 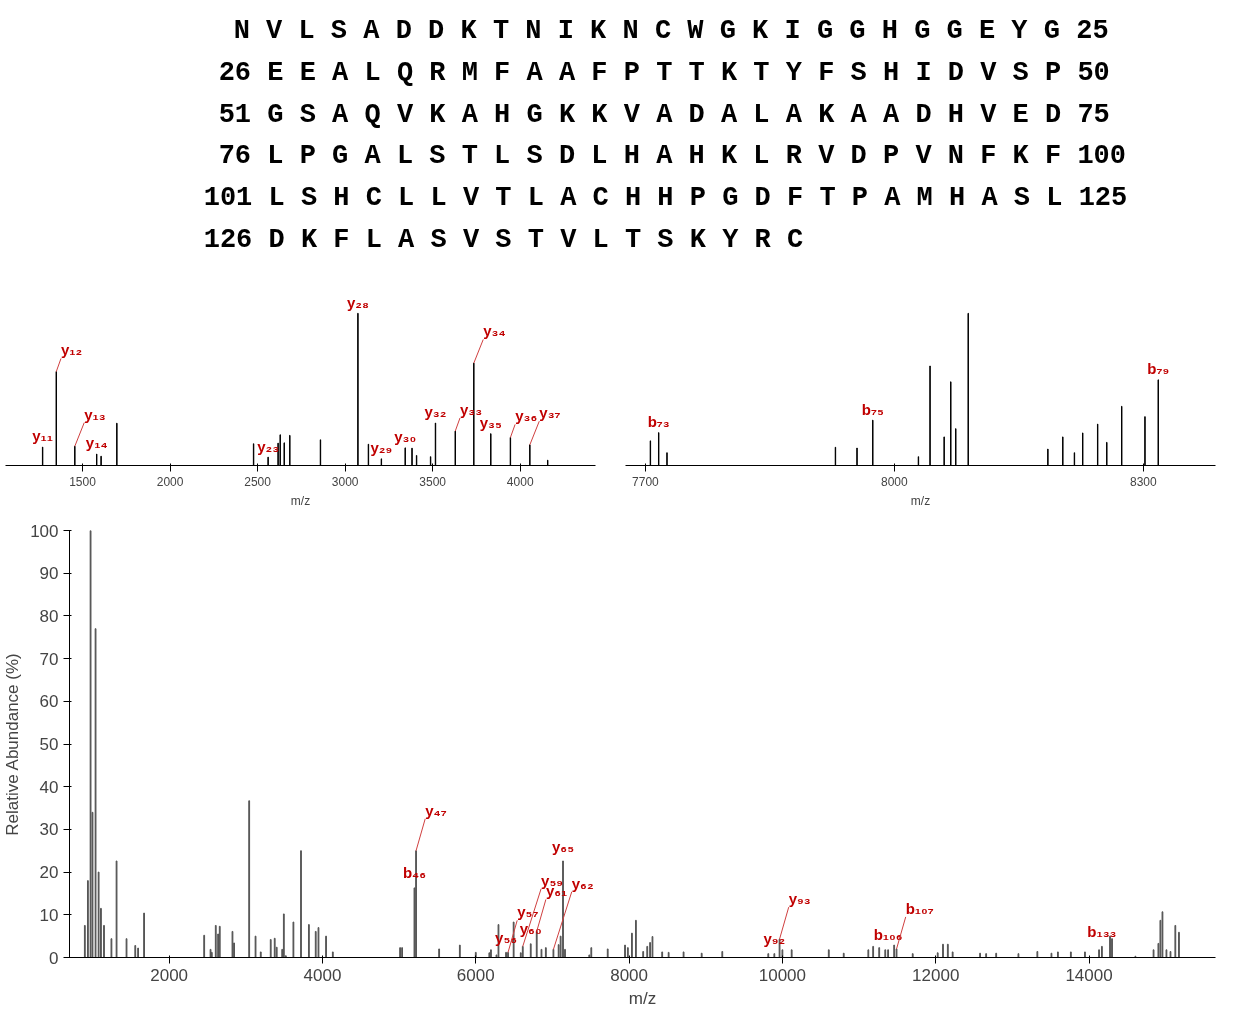 What do you see at coordinates (528, 912) in the screenshot?
I see `annotation: y₅₇` at bounding box center [528, 912].